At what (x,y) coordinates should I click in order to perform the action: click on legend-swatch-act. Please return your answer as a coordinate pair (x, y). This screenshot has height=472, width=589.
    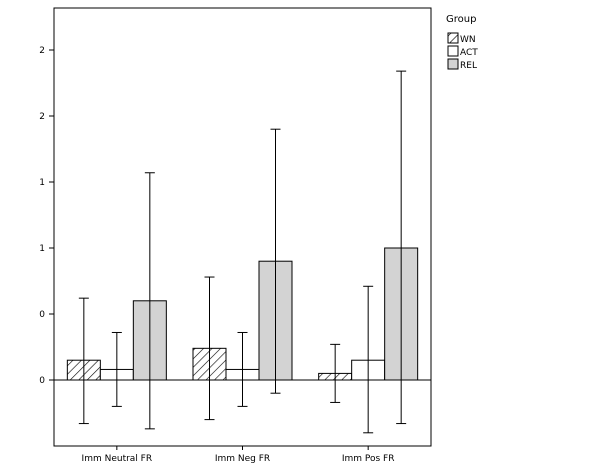
    Looking at the image, I should click on (453, 51).